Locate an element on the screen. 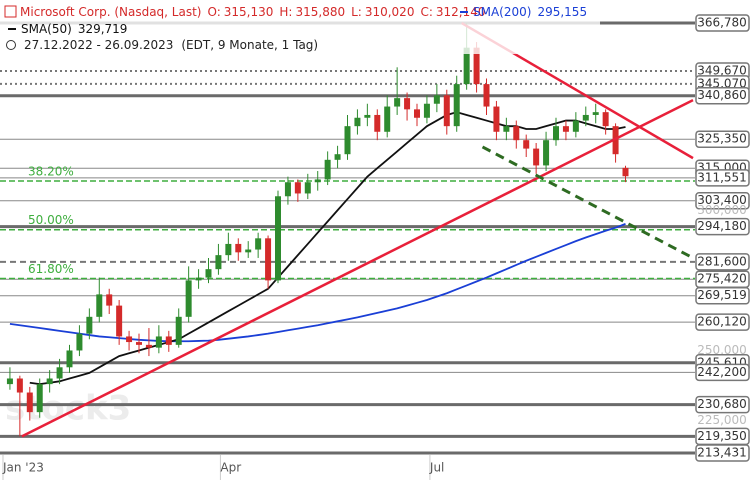 This screenshot has width=750, height=480. price-label: 311,551 is located at coordinates (722, 177).